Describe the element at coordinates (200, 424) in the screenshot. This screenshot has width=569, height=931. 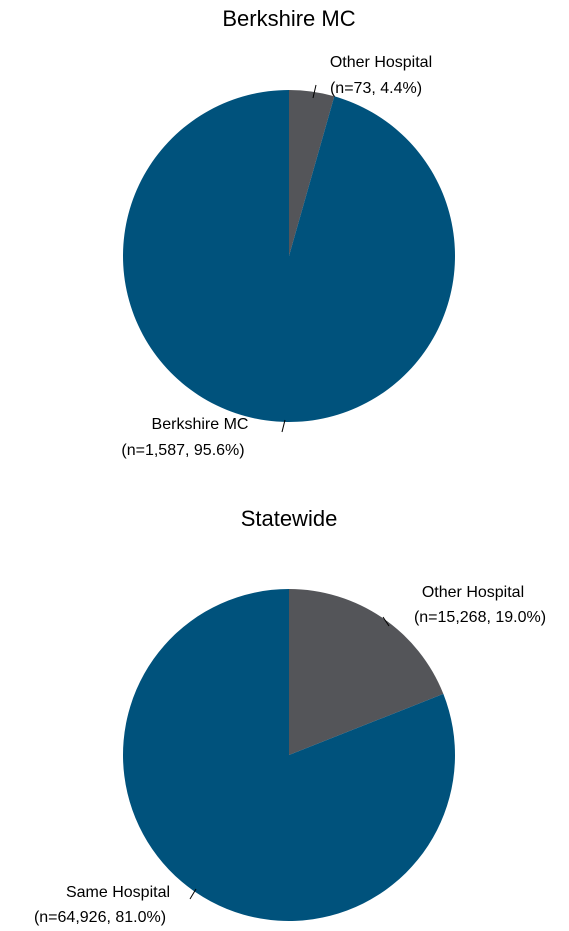
I see `slice-label: Berkshire MC` at that location.